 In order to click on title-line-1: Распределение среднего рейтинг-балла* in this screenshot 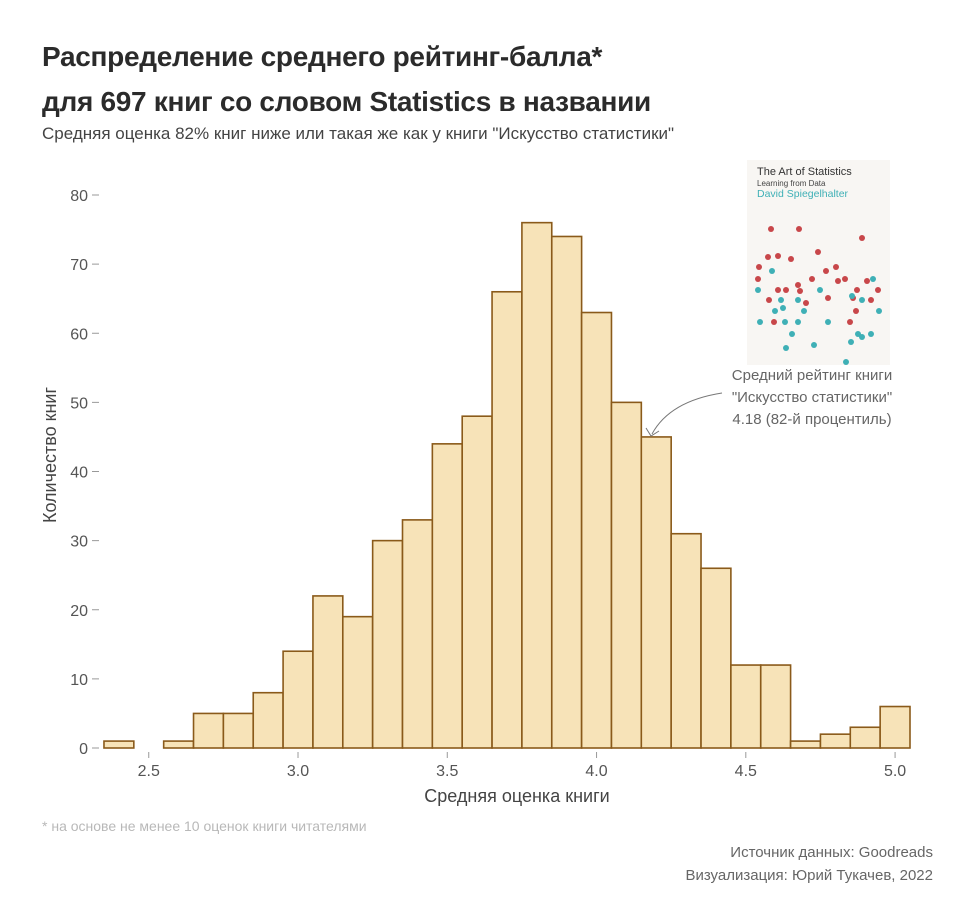, I will do `click(322, 56)`.